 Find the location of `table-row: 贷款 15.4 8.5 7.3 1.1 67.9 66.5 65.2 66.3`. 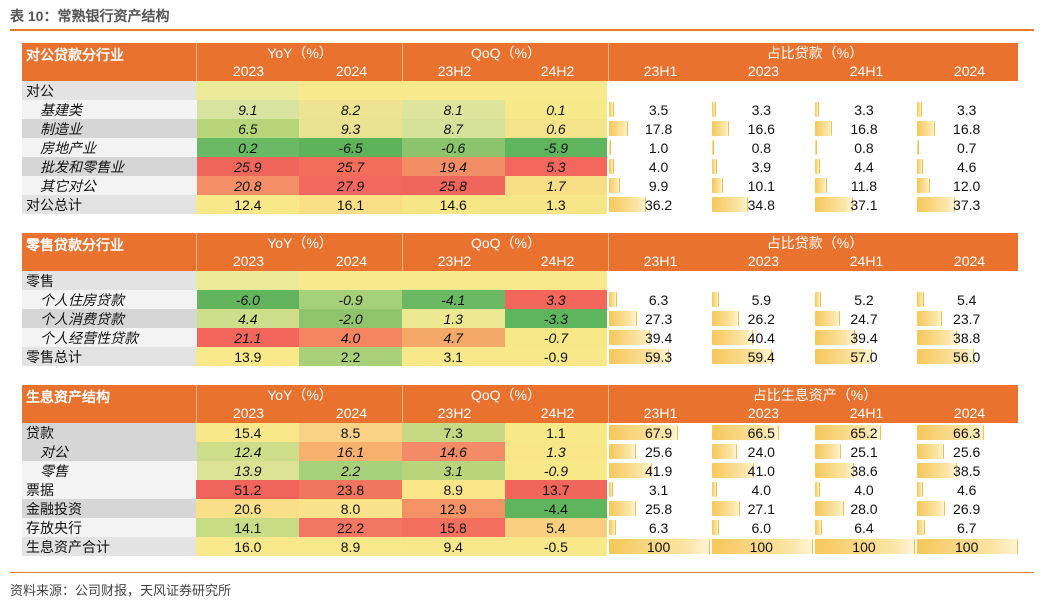

table-row: 贷款 15.4 8.5 7.3 1.1 67.9 66.5 65.2 66.3 is located at coordinates (520, 432).